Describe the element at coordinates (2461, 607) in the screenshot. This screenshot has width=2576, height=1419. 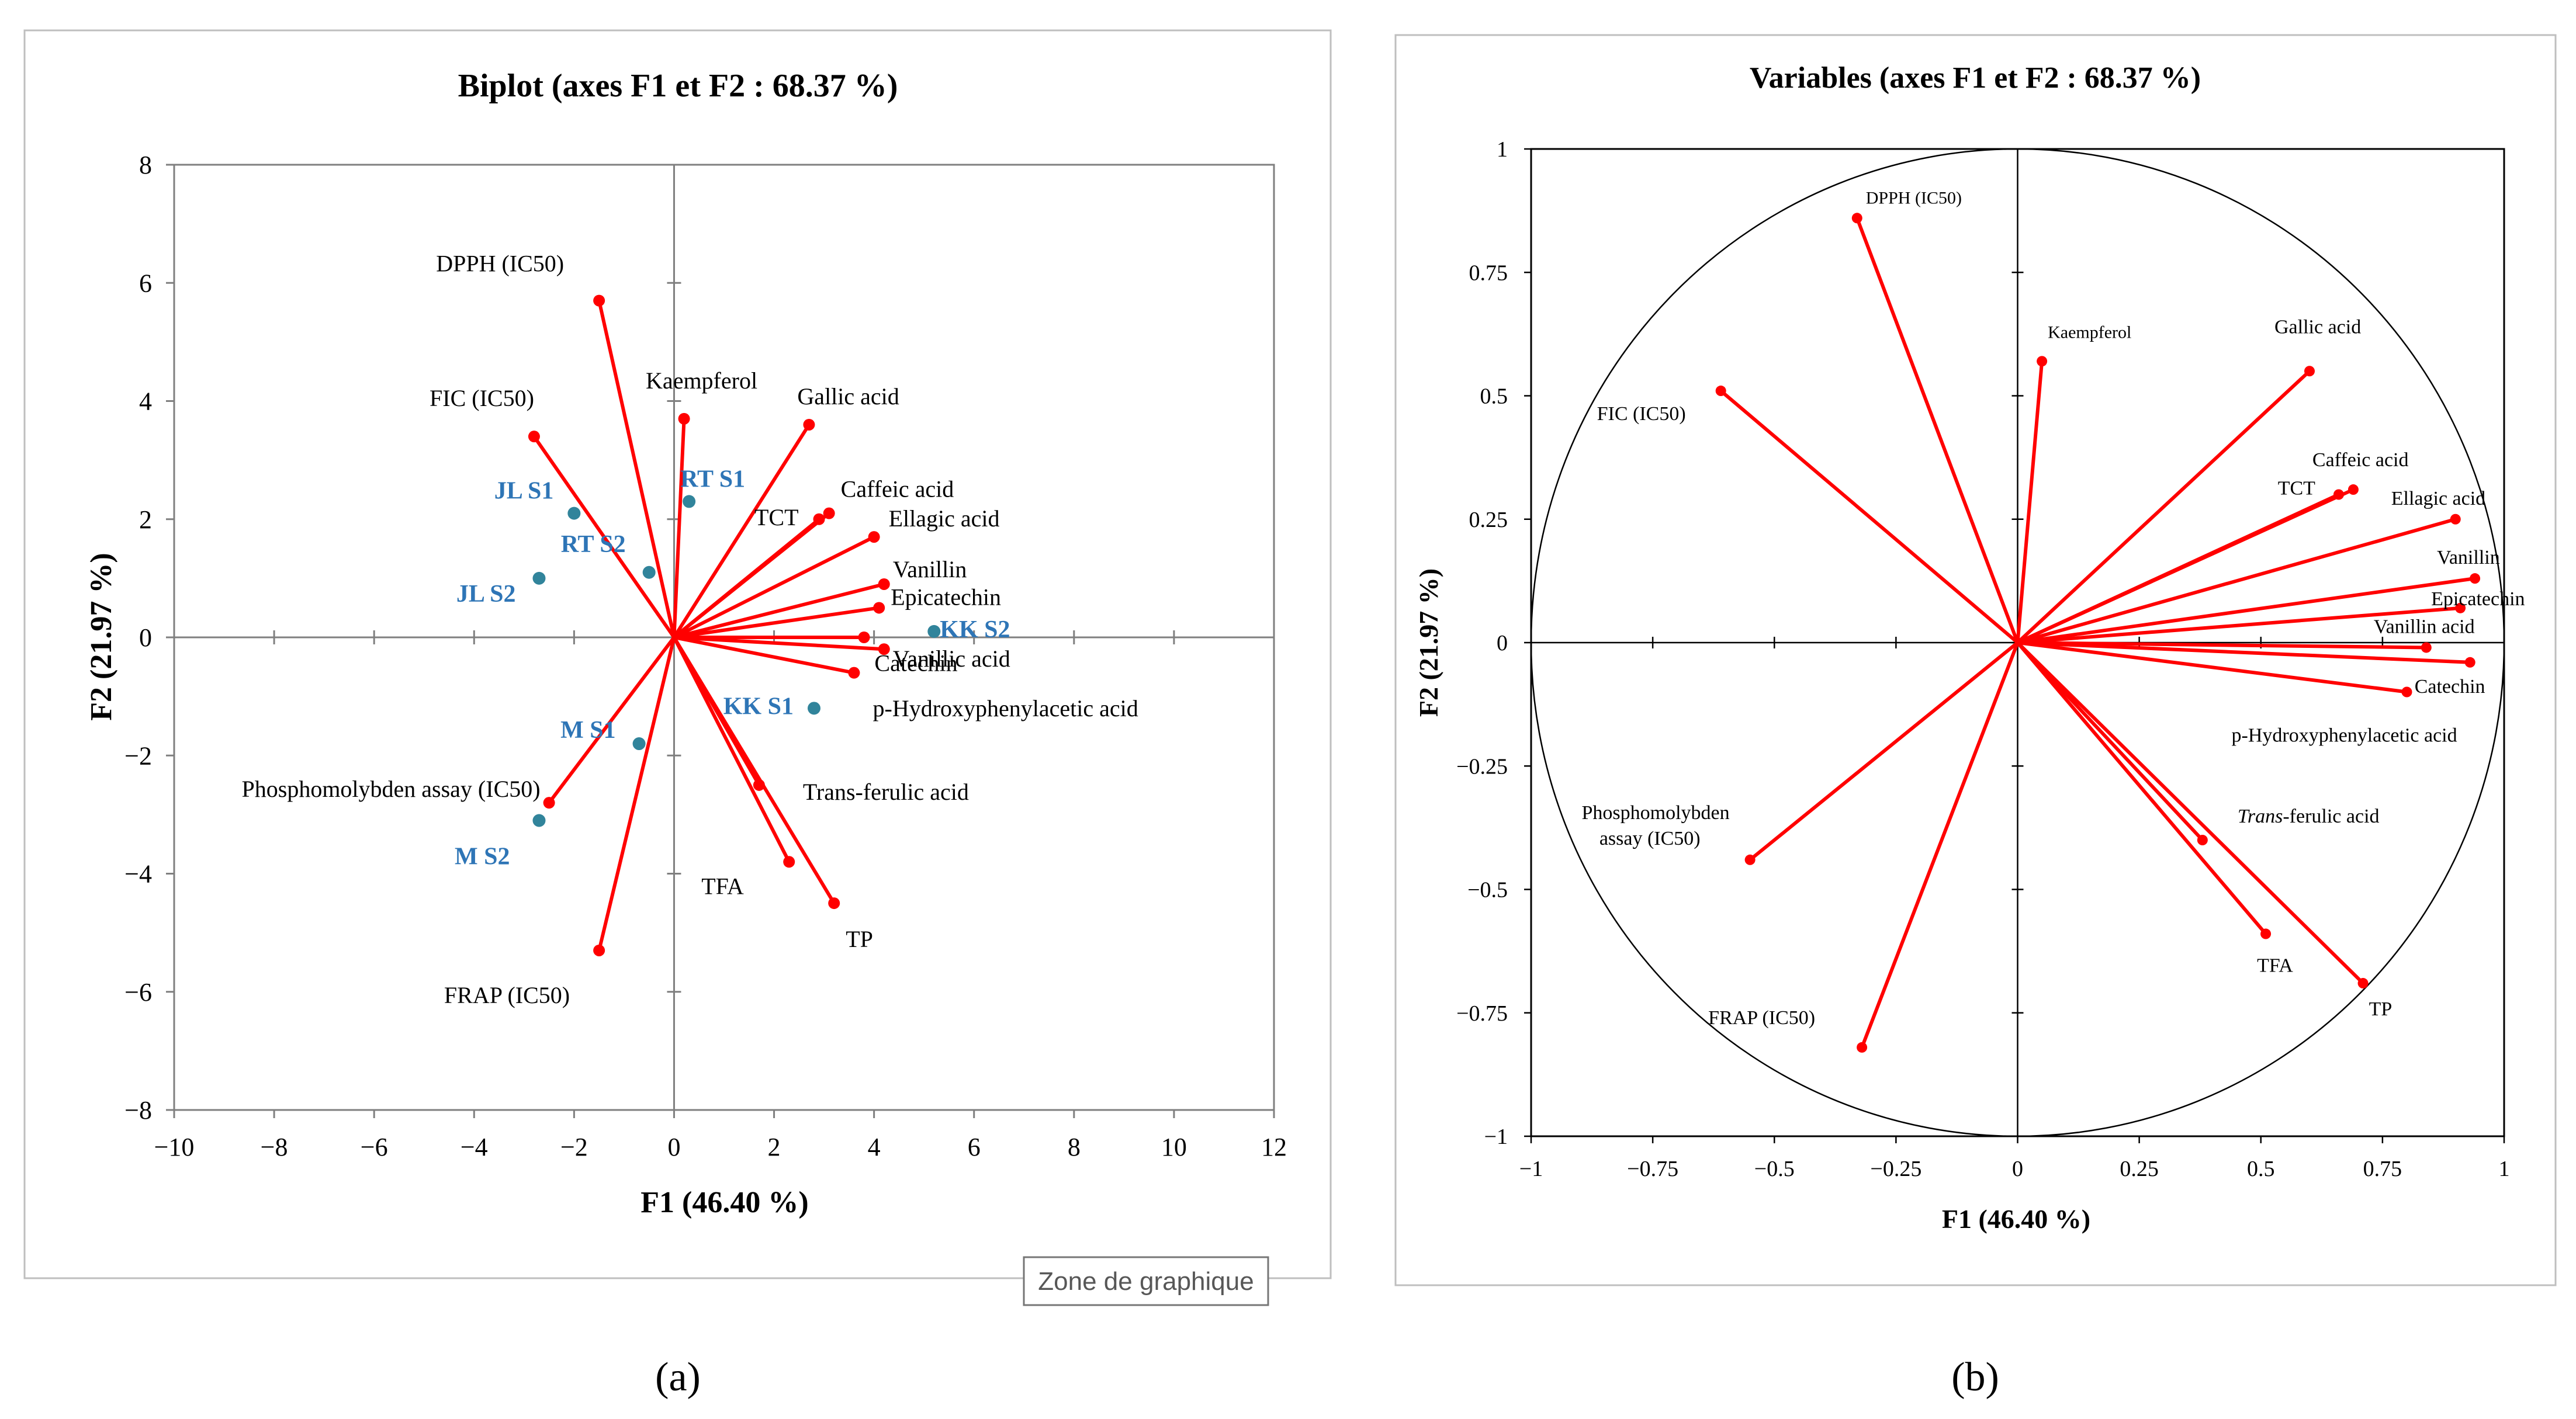
I see `panel-b-vector-point-epicatechin` at that location.